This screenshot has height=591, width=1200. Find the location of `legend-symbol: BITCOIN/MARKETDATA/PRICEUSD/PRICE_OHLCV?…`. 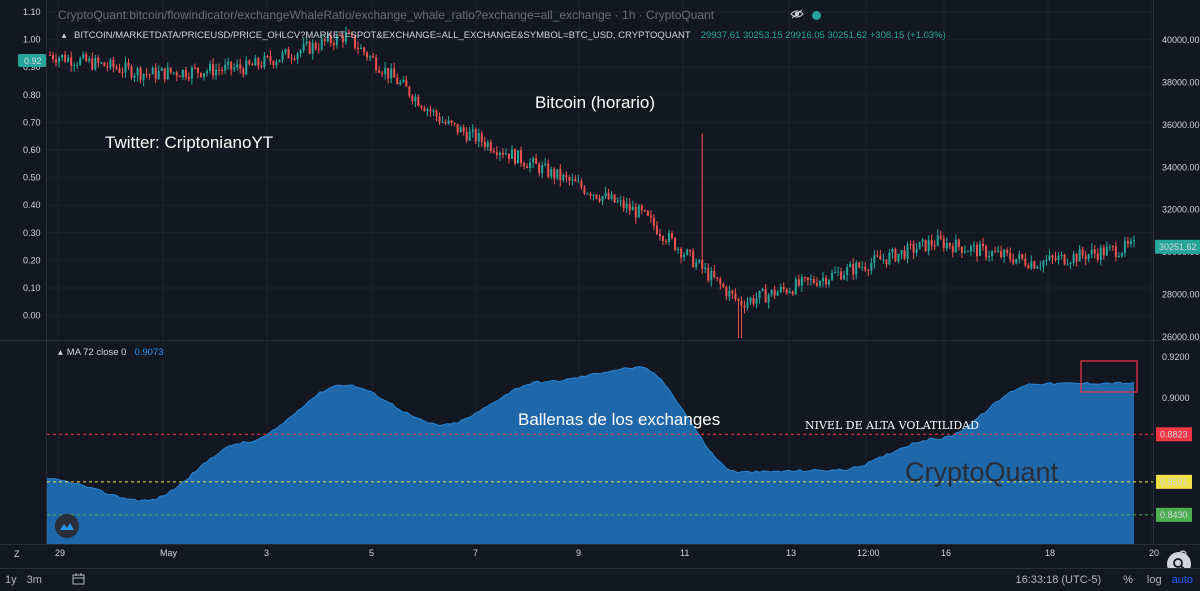

legend-symbol: BITCOIN/MARKETDATA/PRICEUSD/PRICE_OHLCV?… is located at coordinates (382, 35).